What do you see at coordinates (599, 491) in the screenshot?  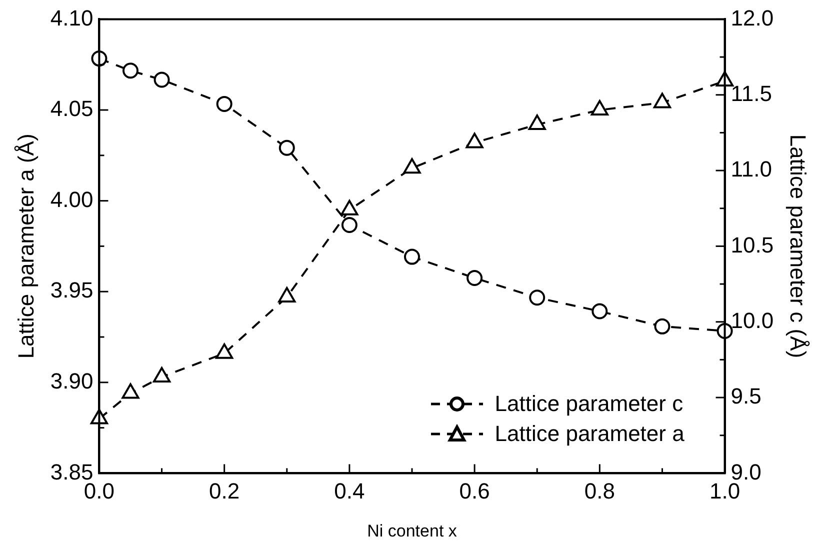 I see `x-tick-label: 0.8` at bounding box center [599, 491].